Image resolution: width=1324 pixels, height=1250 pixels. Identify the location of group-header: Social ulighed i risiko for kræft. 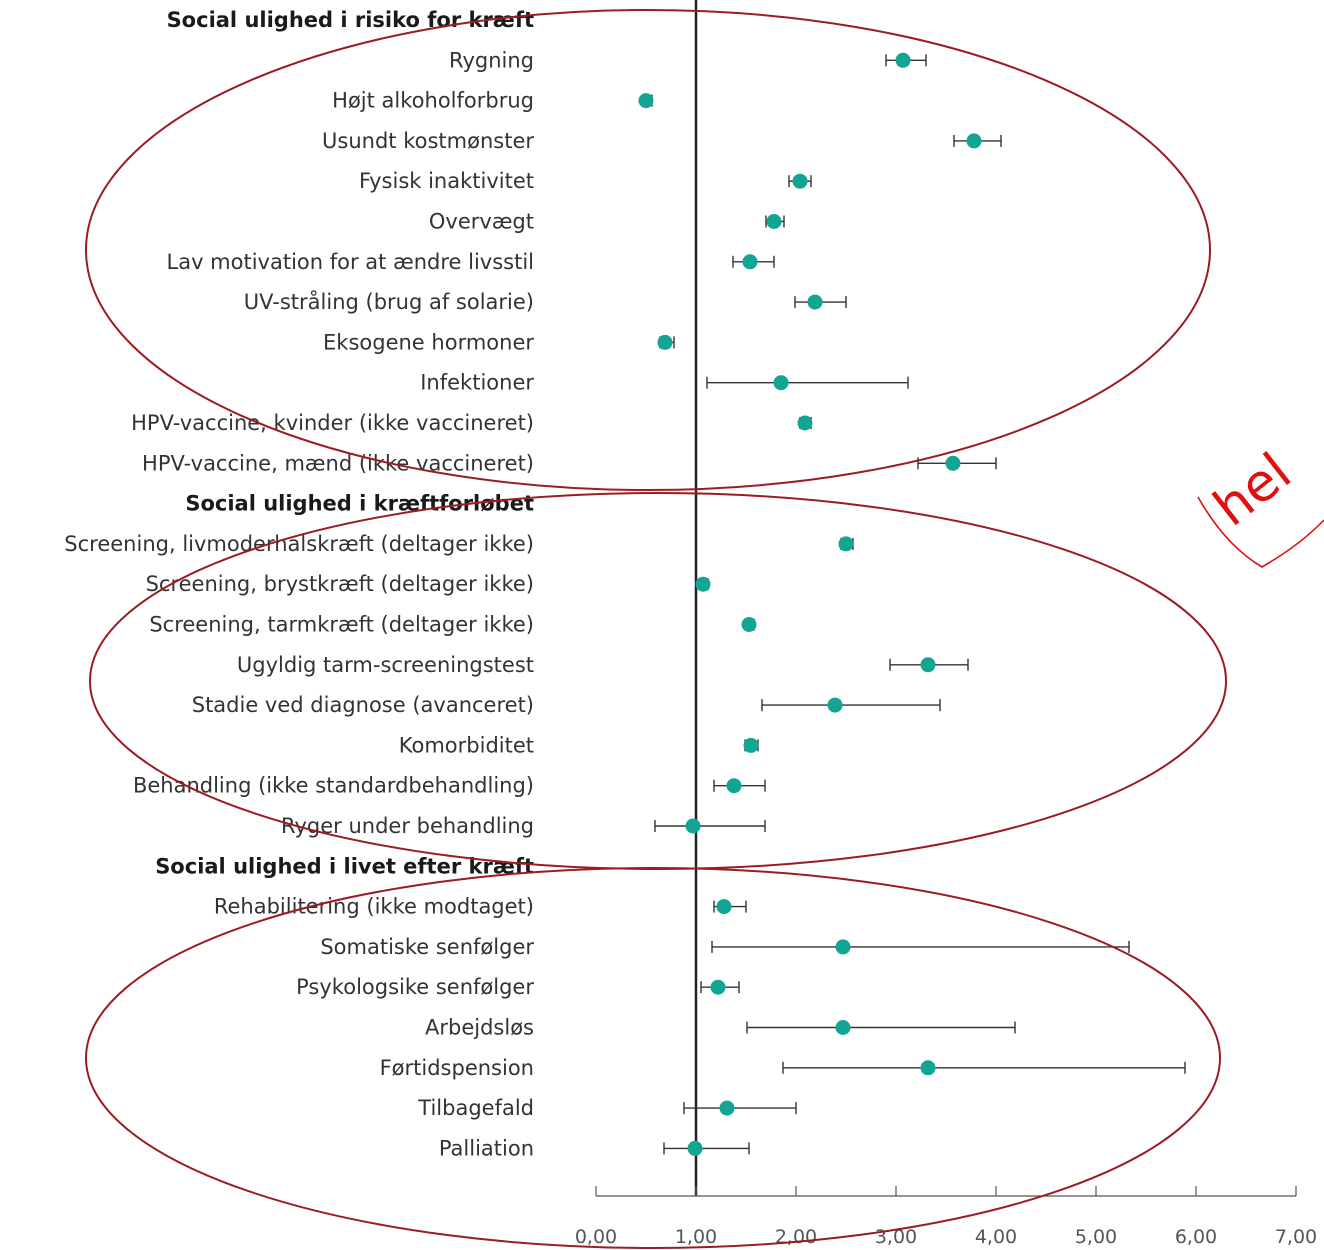
(350, 20).